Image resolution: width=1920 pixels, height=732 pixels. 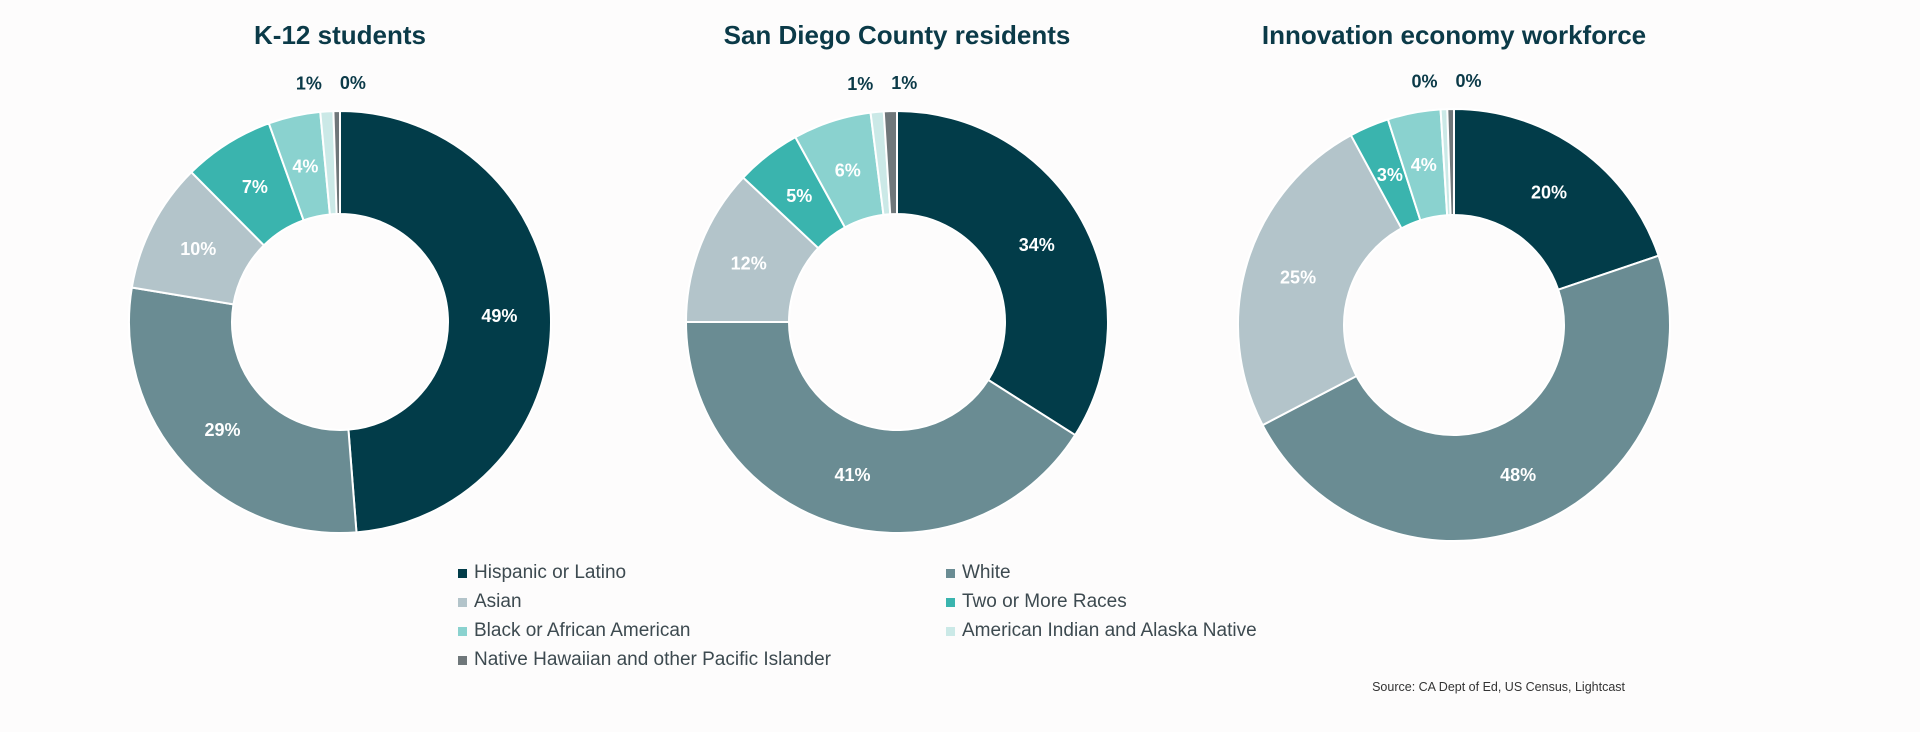 What do you see at coordinates (1454, 35) in the screenshot?
I see `chart-title: Innovation economy workforce` at bounding box center [1454, 35].